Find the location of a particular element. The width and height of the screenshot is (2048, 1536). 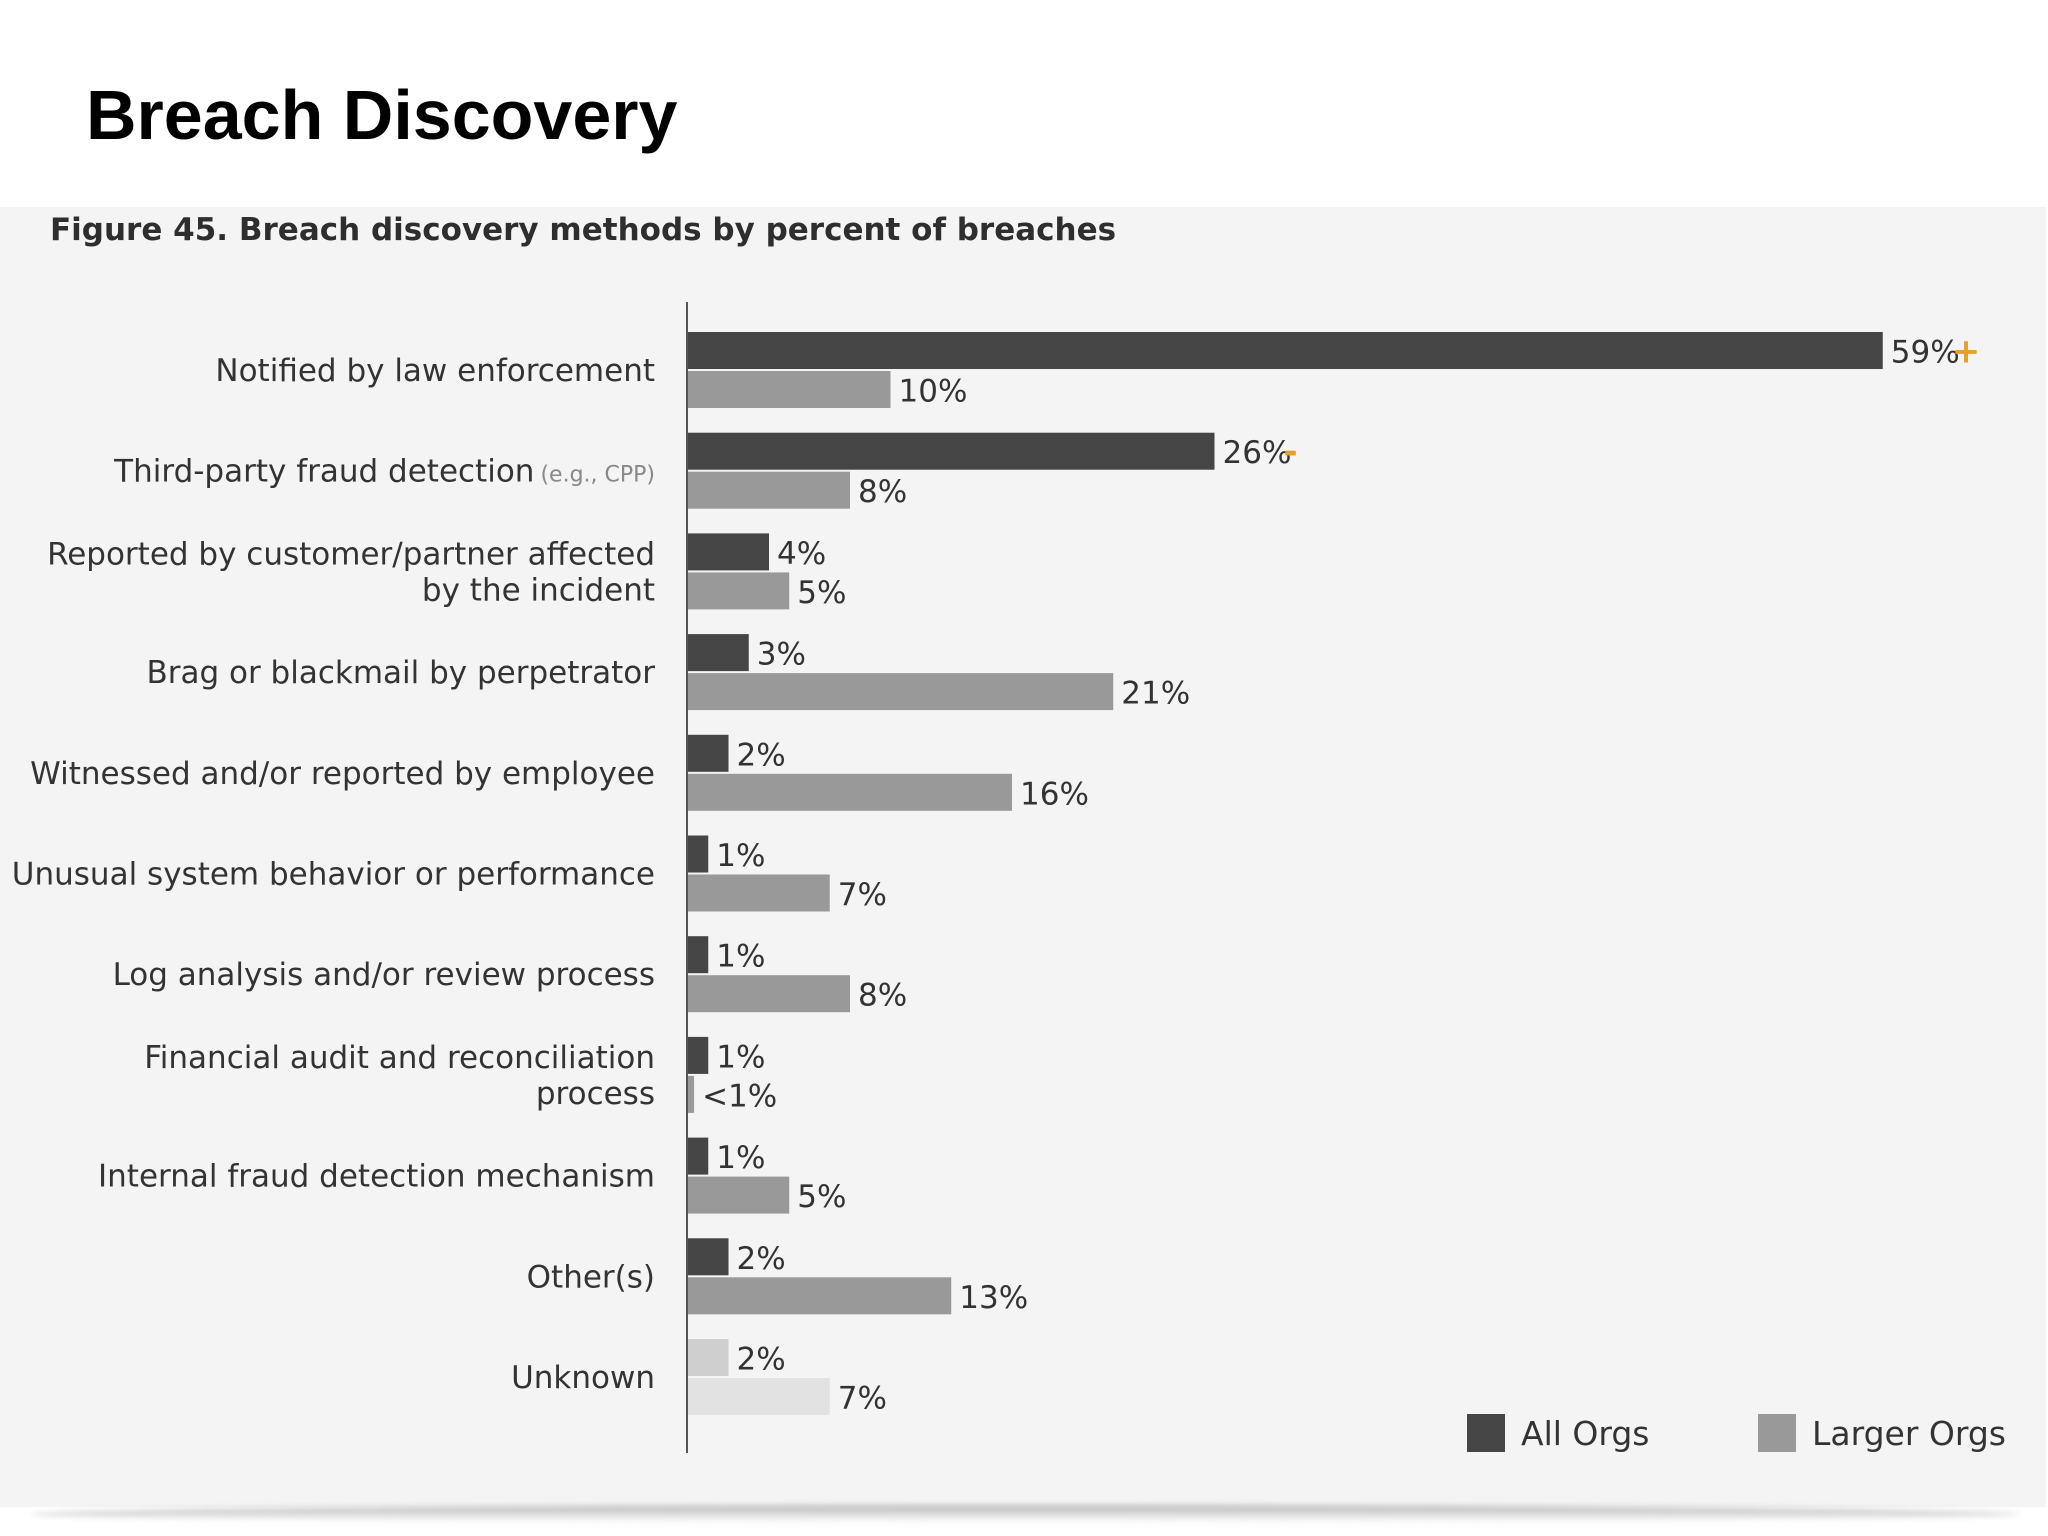

value-label-all-orgs-5: 1% is located at coordinates (740, 856).